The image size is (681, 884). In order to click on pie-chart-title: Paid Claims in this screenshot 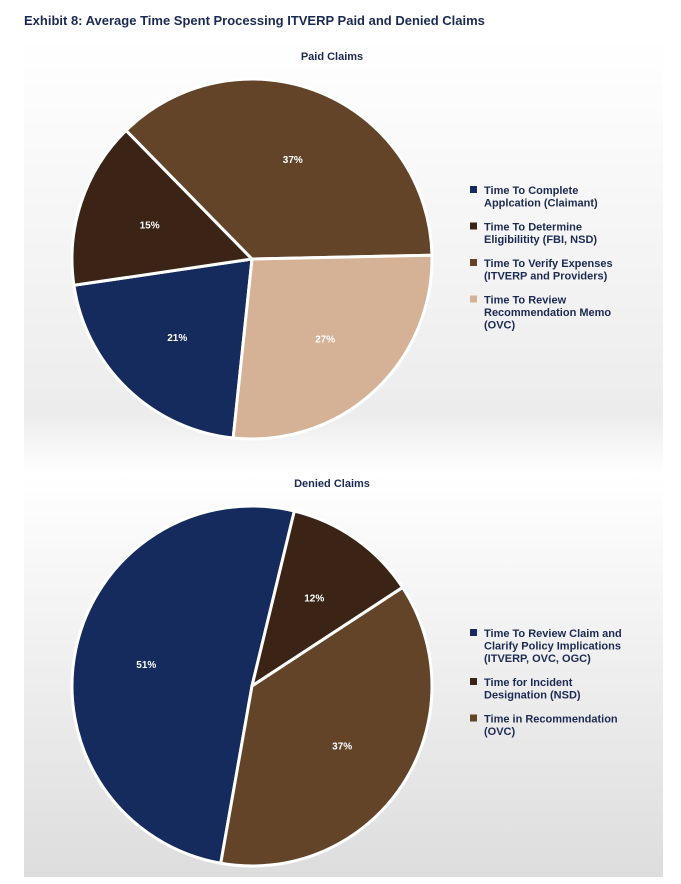, I will do `click(332, 57)`.